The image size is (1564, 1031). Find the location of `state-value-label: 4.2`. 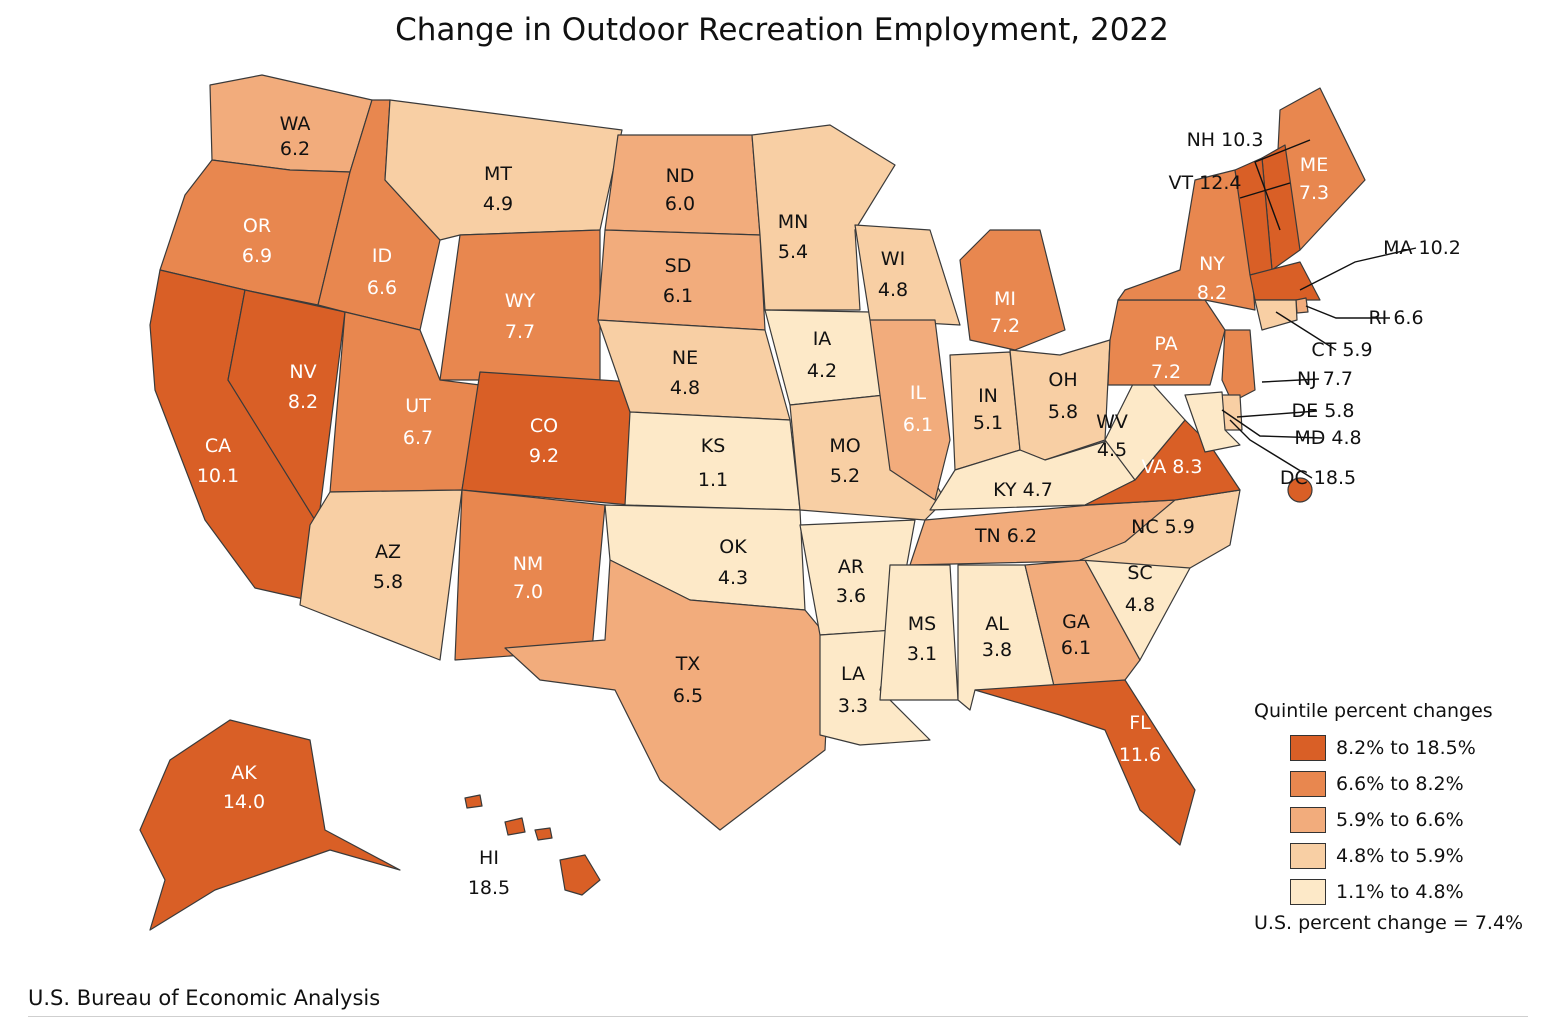

state-value-label: 4.2 is located at coordinates (822, 371).